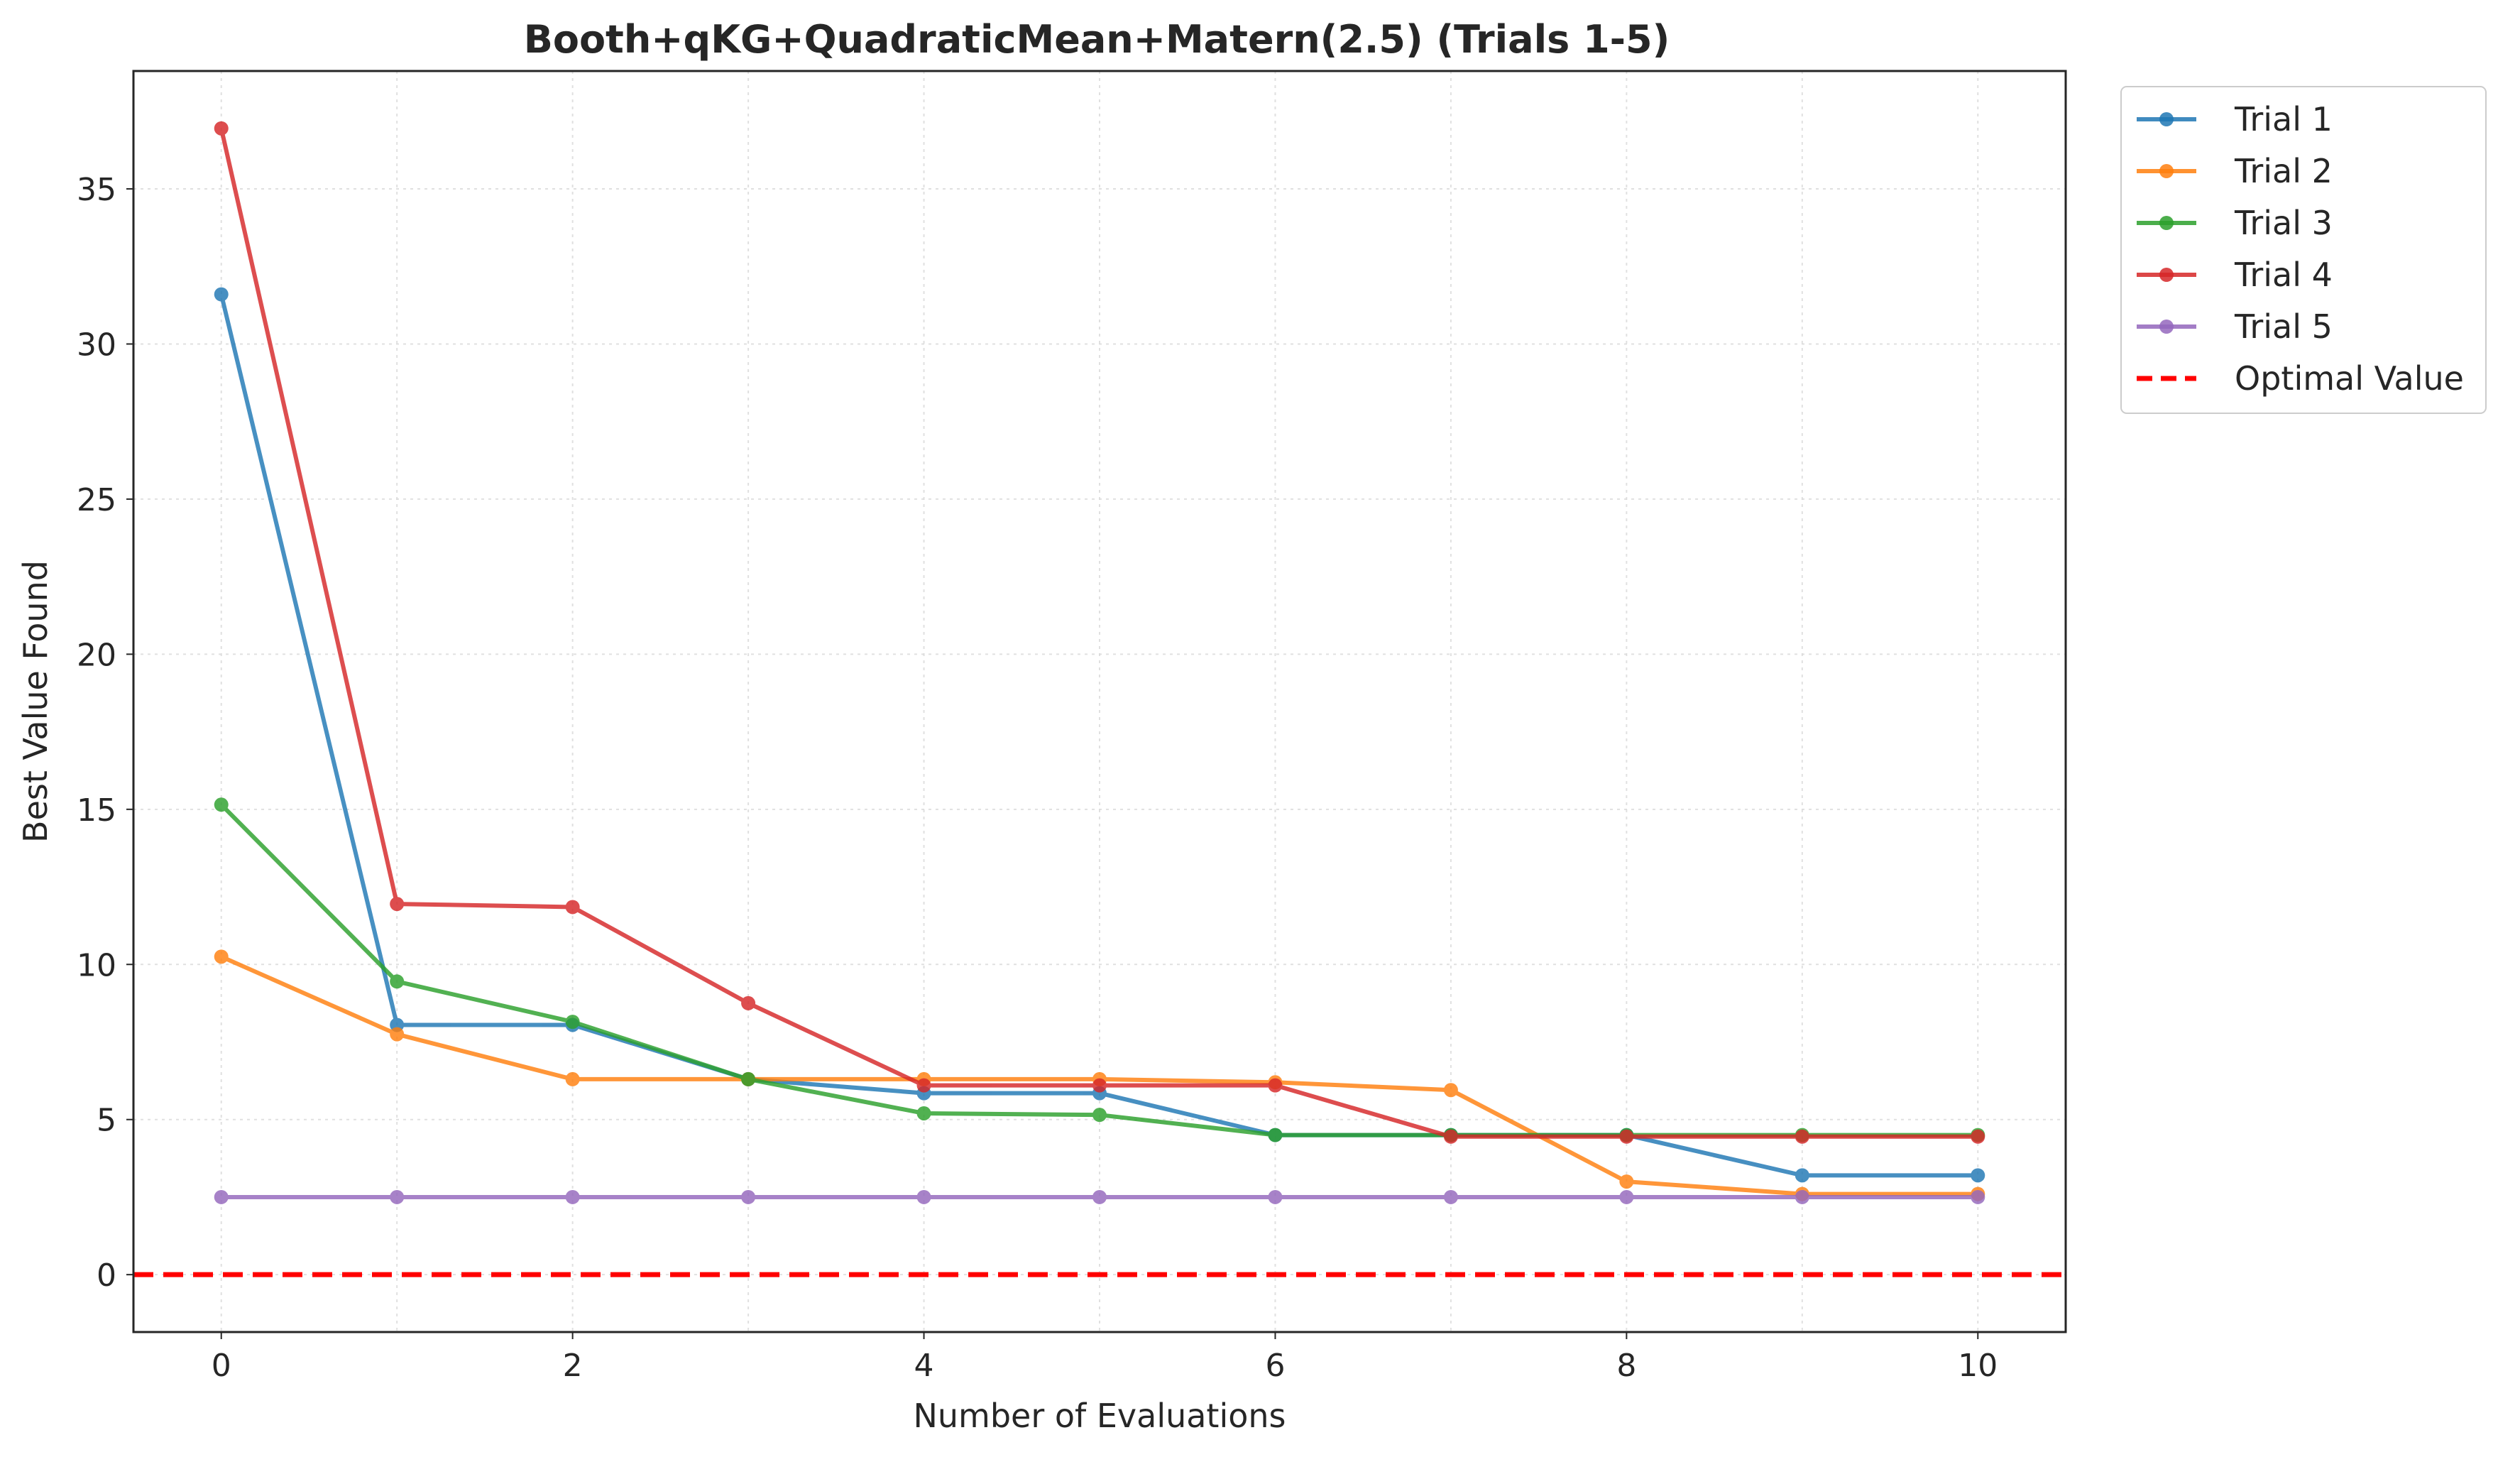  What do you see at coordinates (97, 810) in the screenshot?
I see `y-tick-label: 15` at bounding box center [97, 810].